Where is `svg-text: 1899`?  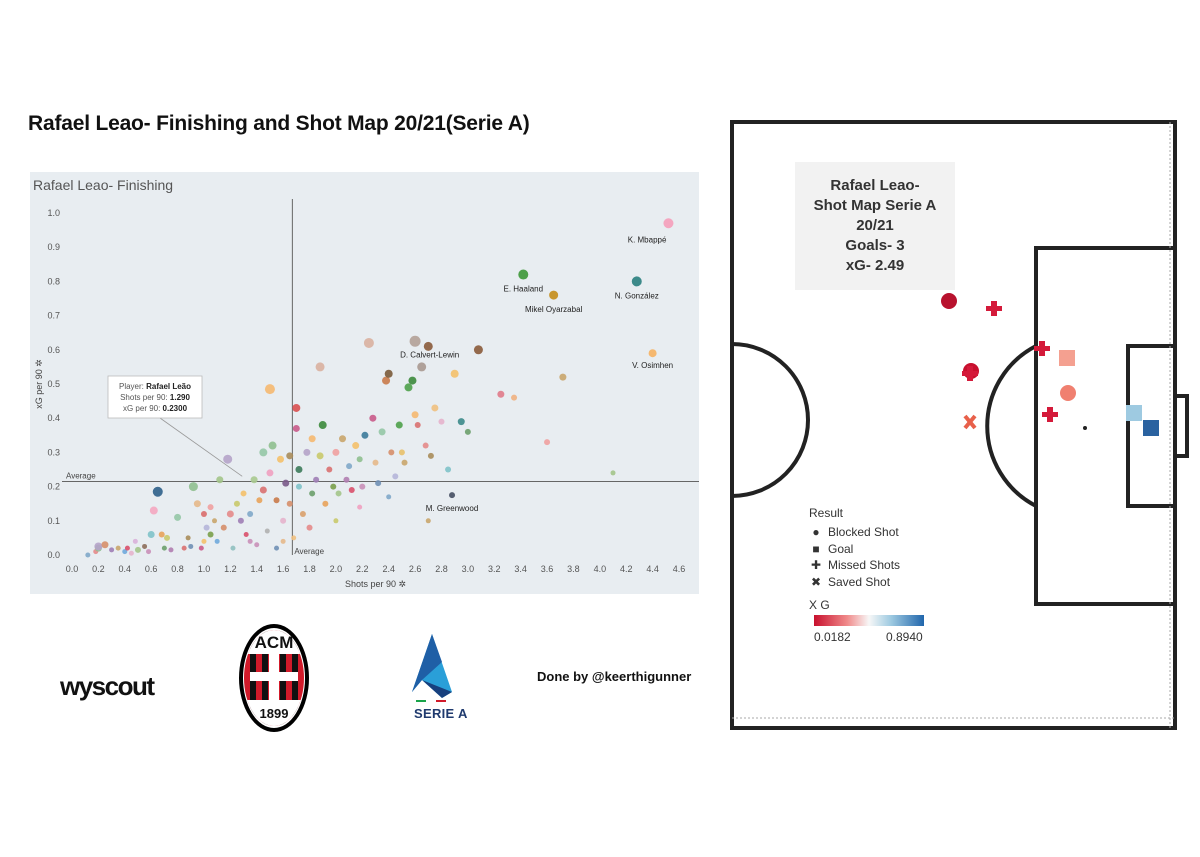
svg-text: 1899 is located at coordinates (274, 713).